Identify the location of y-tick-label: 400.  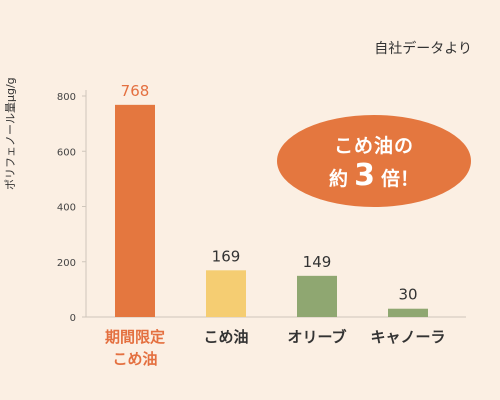
(66, 208).